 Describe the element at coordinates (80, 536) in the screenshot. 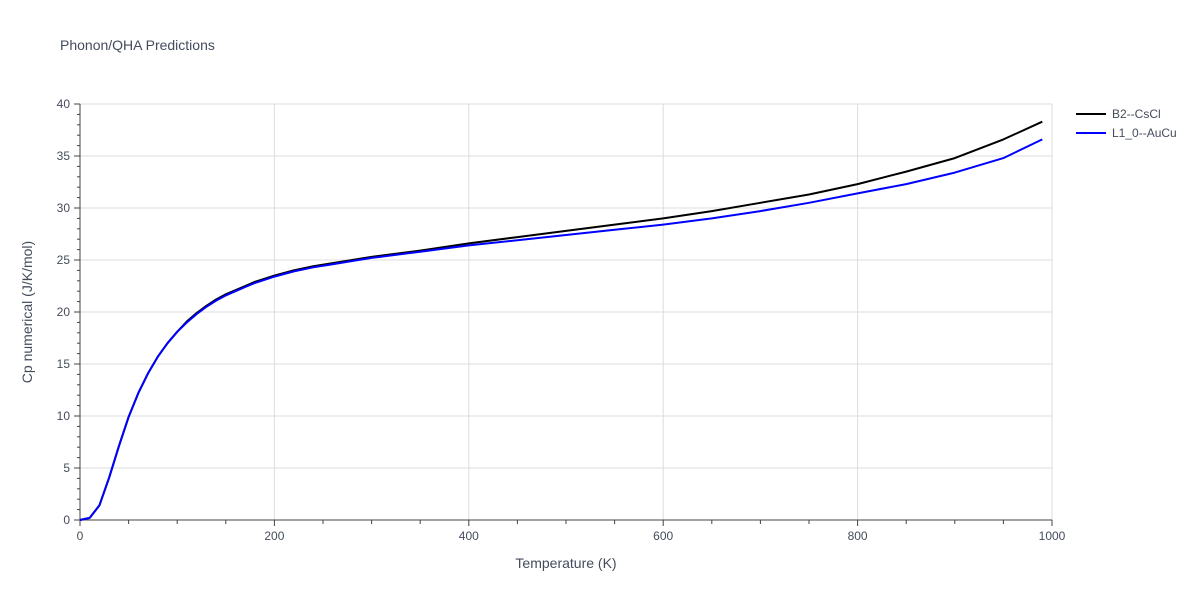

I see `x-tick-label: 0` at that location.